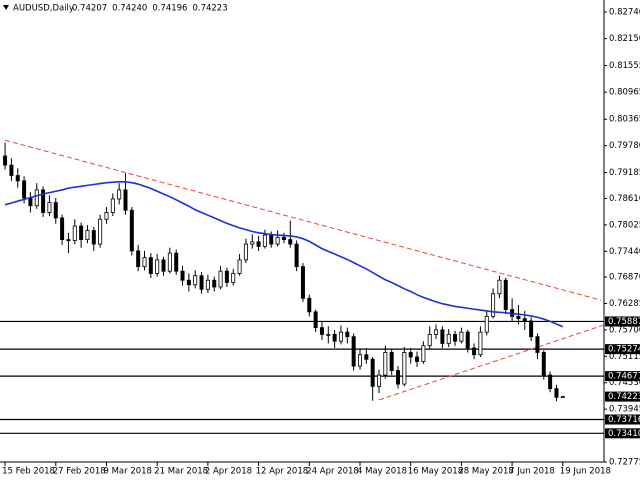 The height and width of the screenshot is (480, 640). What do you see at coordinates (485, 472) in the screenshot?
I see `x-tick-label: 28 May 2018` at bounding box center [485, 472].